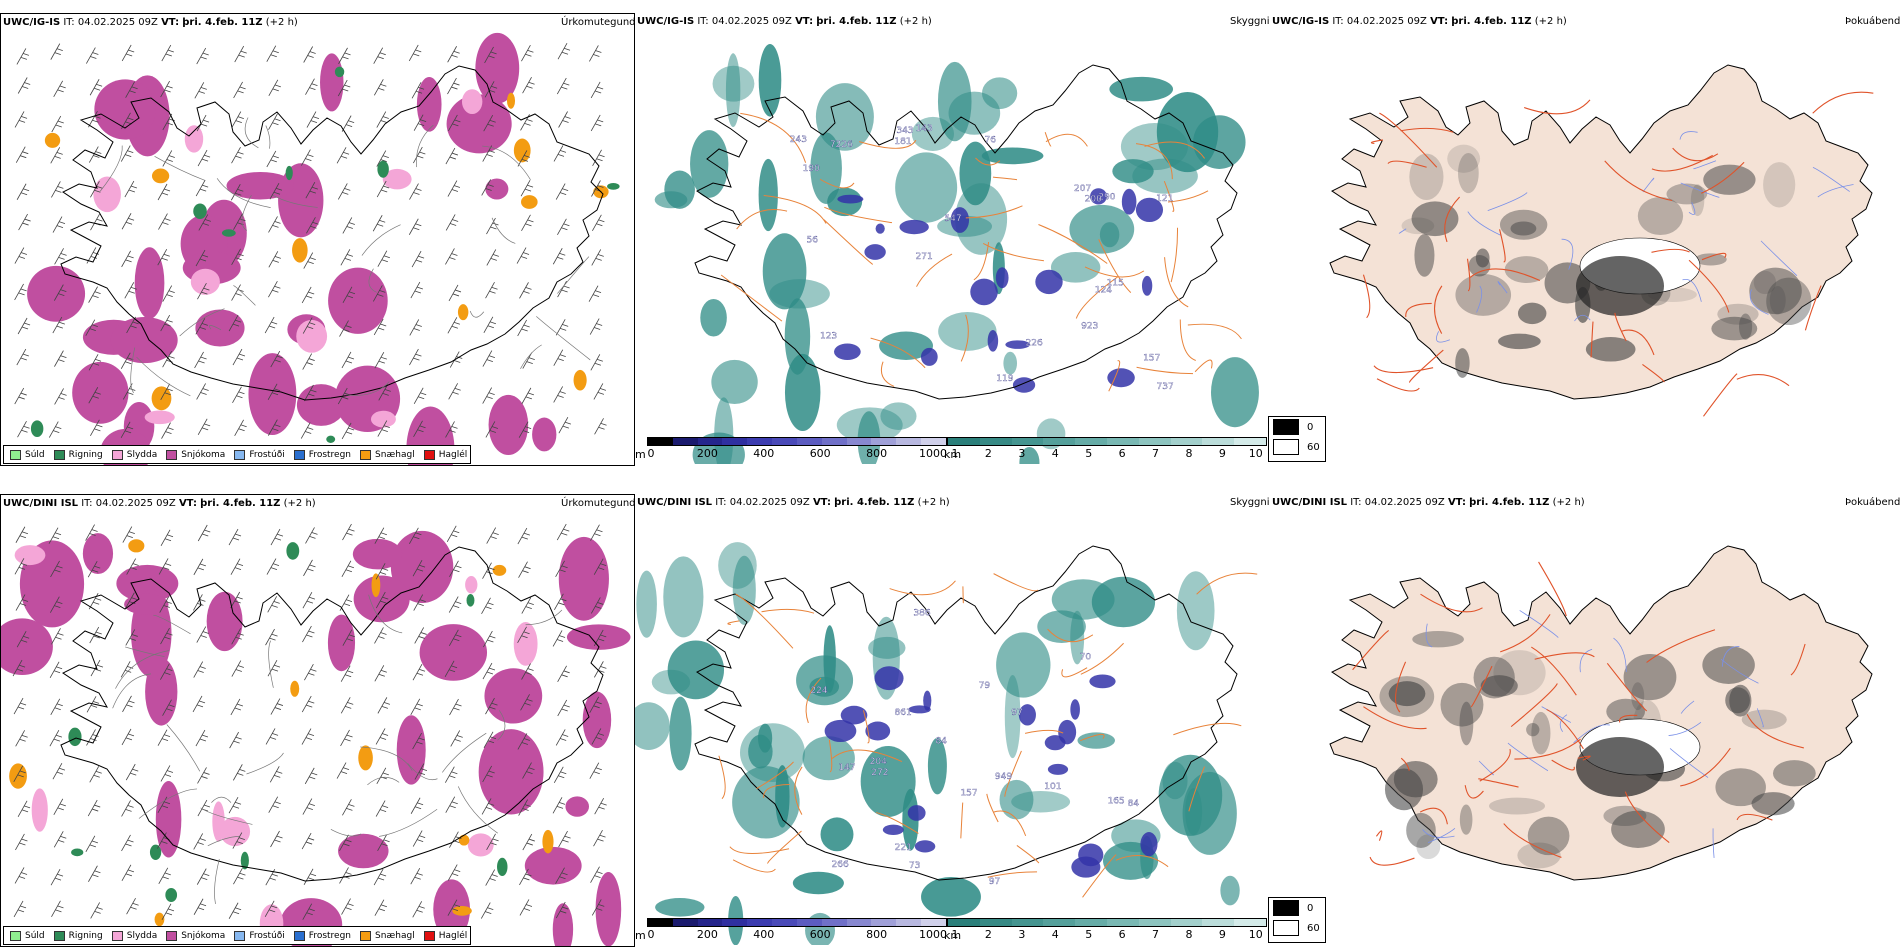  I want to click on field-name: Skyggni, so click(1250, 21).